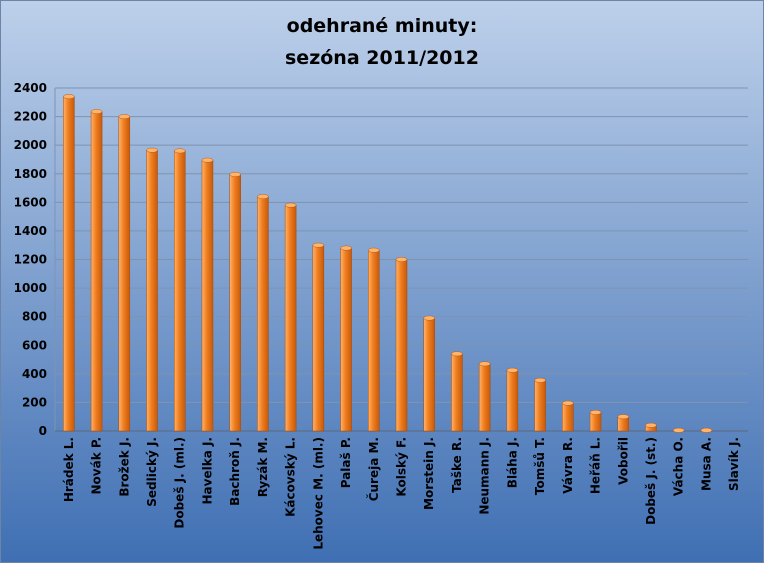 Image resolution: width=764 pixels, height=563 pixels. What do you see at coordinates (623, 461) in the screenshot?
I see `x-tick-label: Vobořil` at bounding box center [623, 461].